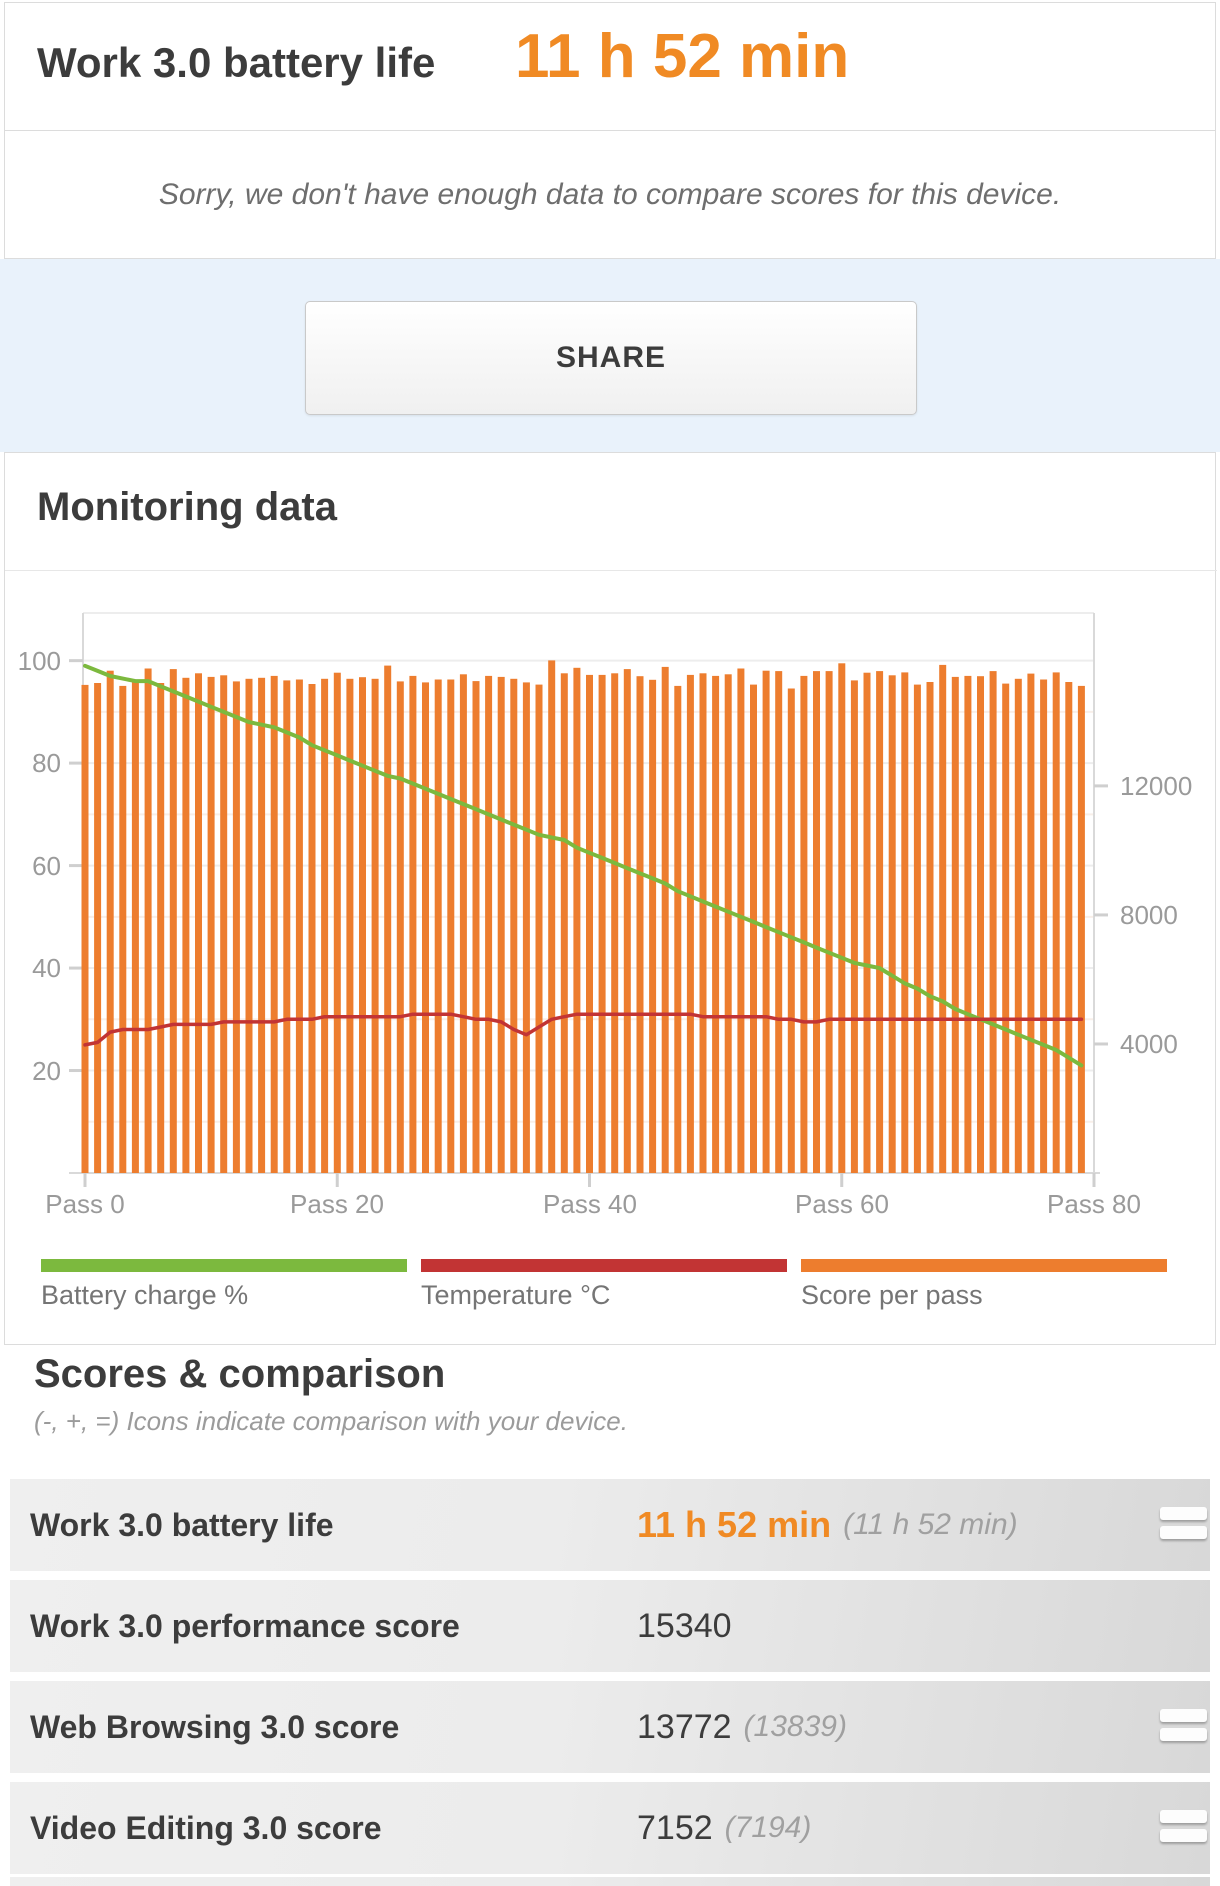 This screenshot has height=1886, width=1220. I want to click on score-row-label: Web Browsing 3.0 score, so click(215, 1726).